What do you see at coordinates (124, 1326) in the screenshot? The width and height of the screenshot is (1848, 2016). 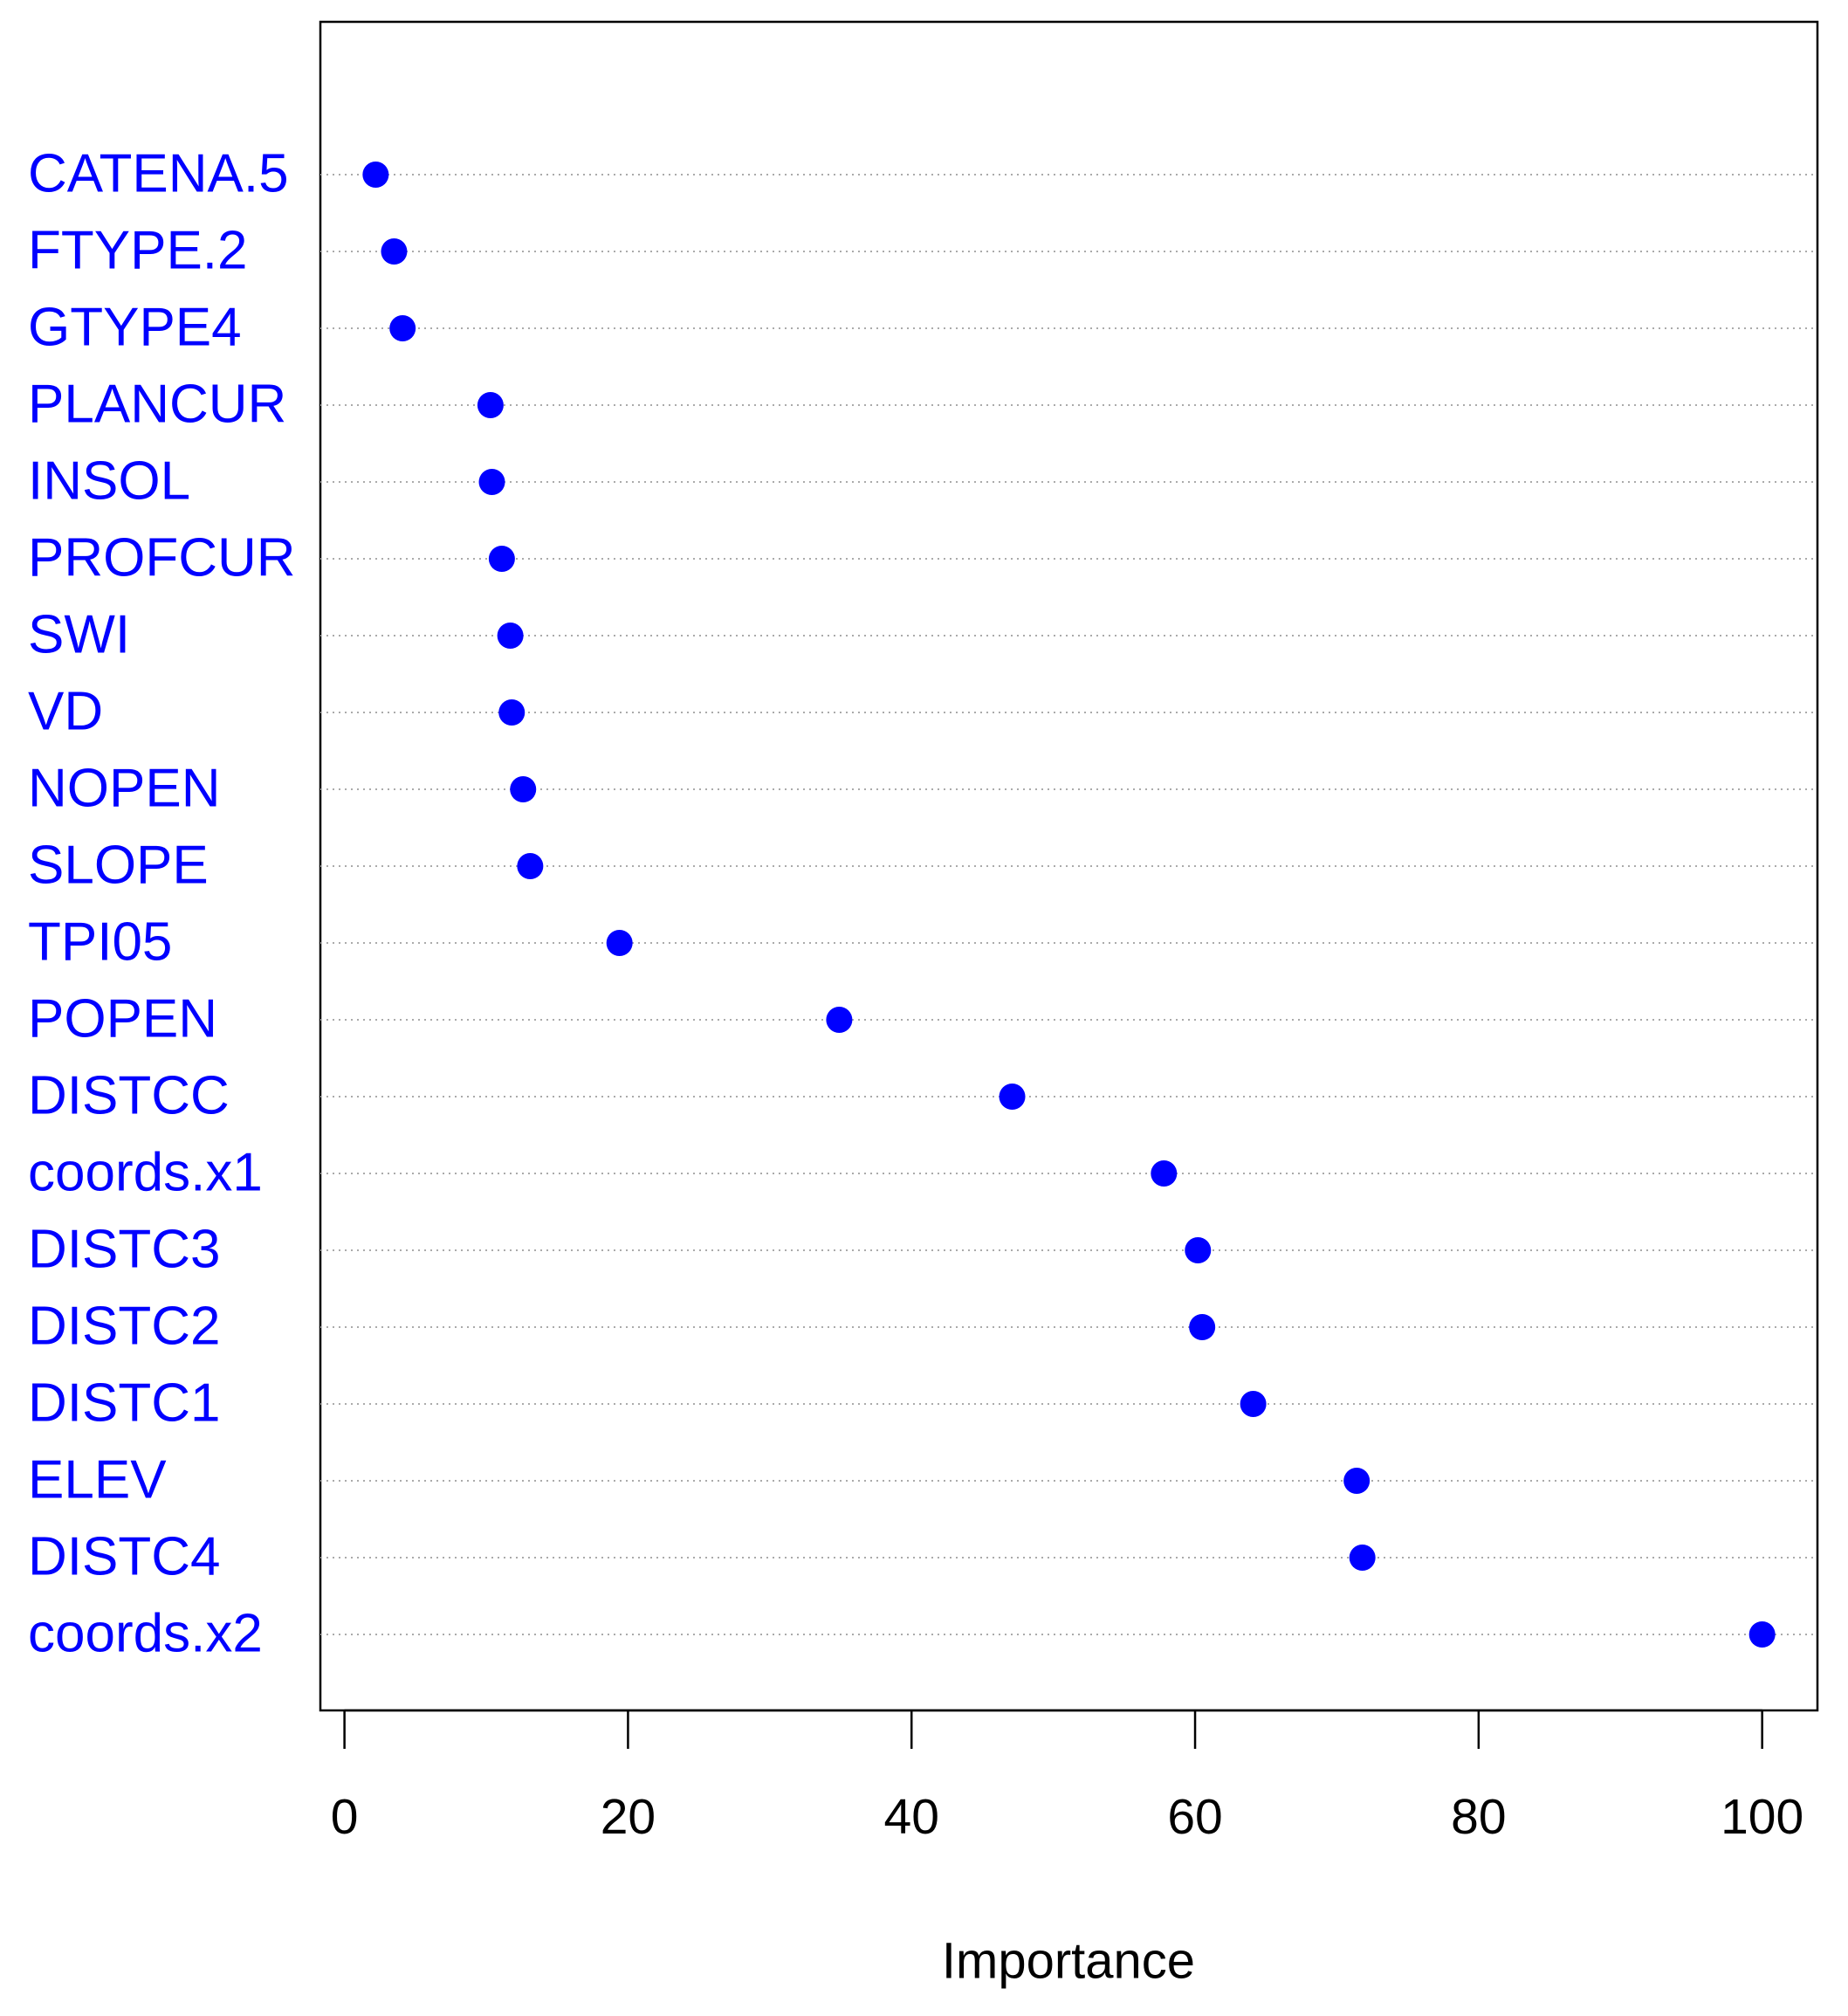 I see `category-label: DISTC2` at bounding box center [124, 1326].